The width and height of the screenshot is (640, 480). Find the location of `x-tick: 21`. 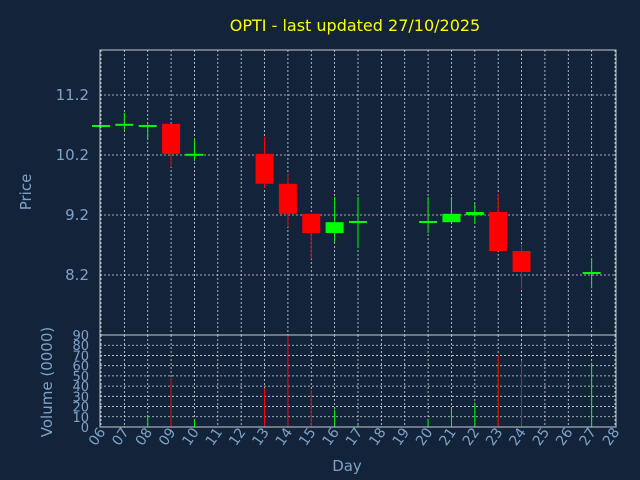

x-tick: 21 is located at coordinates (447, 437).